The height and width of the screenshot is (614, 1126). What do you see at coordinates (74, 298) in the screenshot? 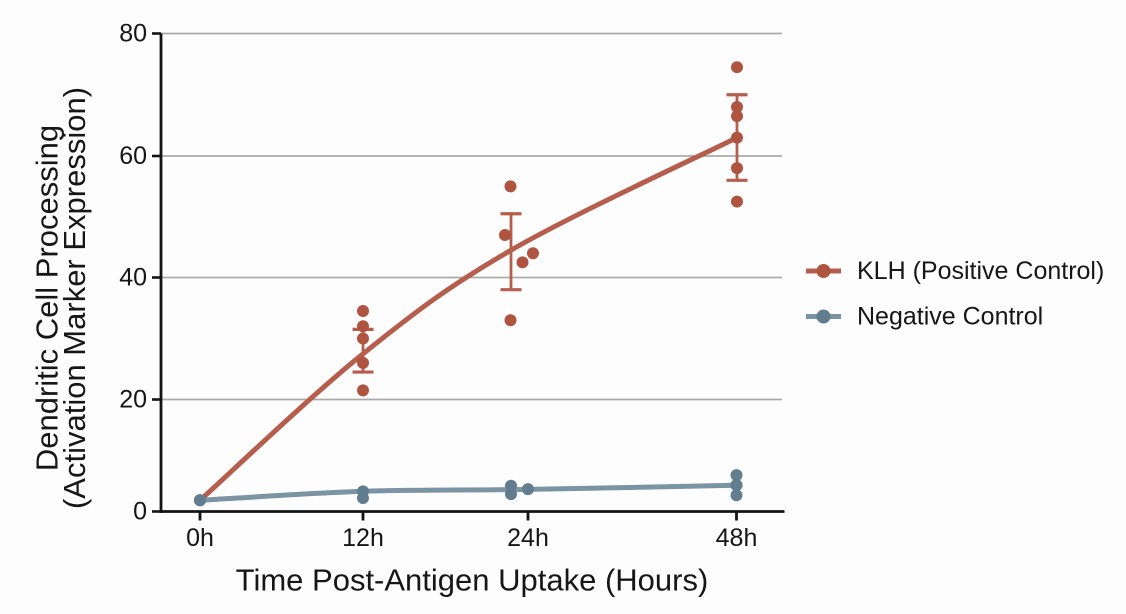
I see `y-axis-title-line2: (Activation Marker Expression)` at bounding box center [74, 298].